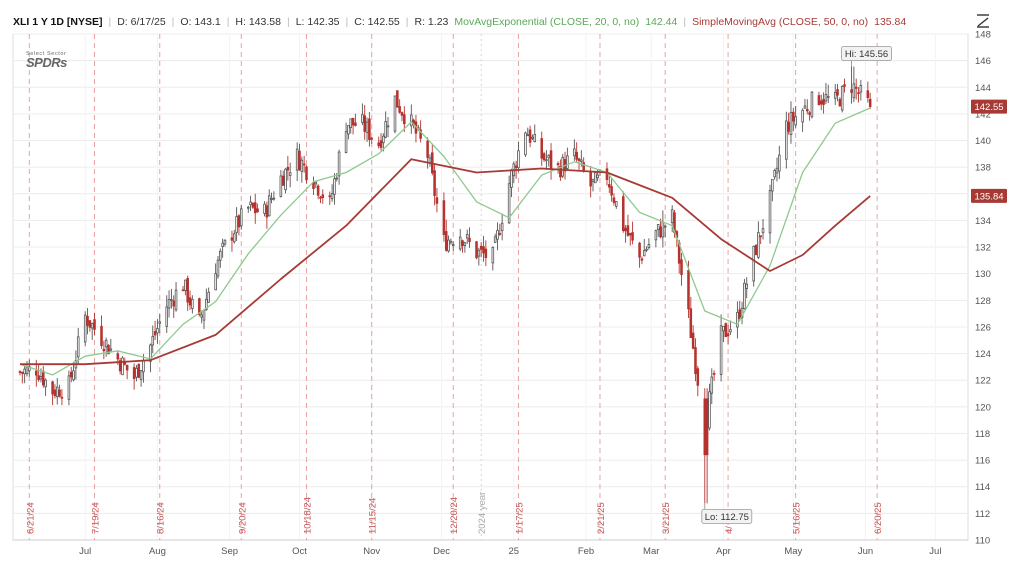 This screenshot has height=567, width=1024. Describe the element at coordinates (371, 551) in the screenshot. I see `x-tick-label: Nov` at that location.